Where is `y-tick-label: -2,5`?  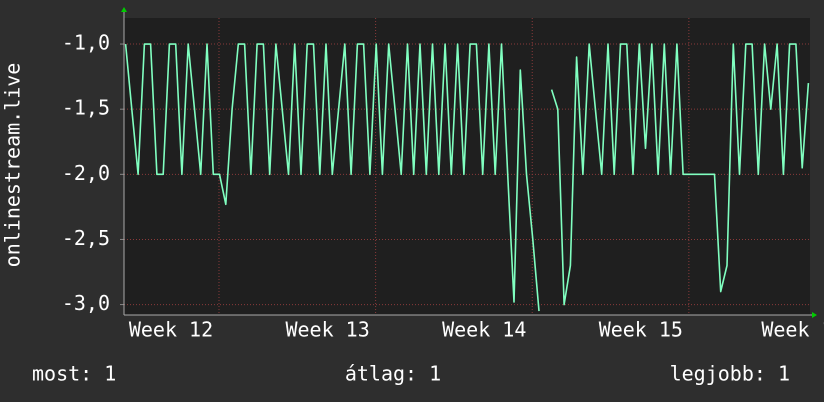
y-tick-label: -2,5 is located at coordinates (86, 238).